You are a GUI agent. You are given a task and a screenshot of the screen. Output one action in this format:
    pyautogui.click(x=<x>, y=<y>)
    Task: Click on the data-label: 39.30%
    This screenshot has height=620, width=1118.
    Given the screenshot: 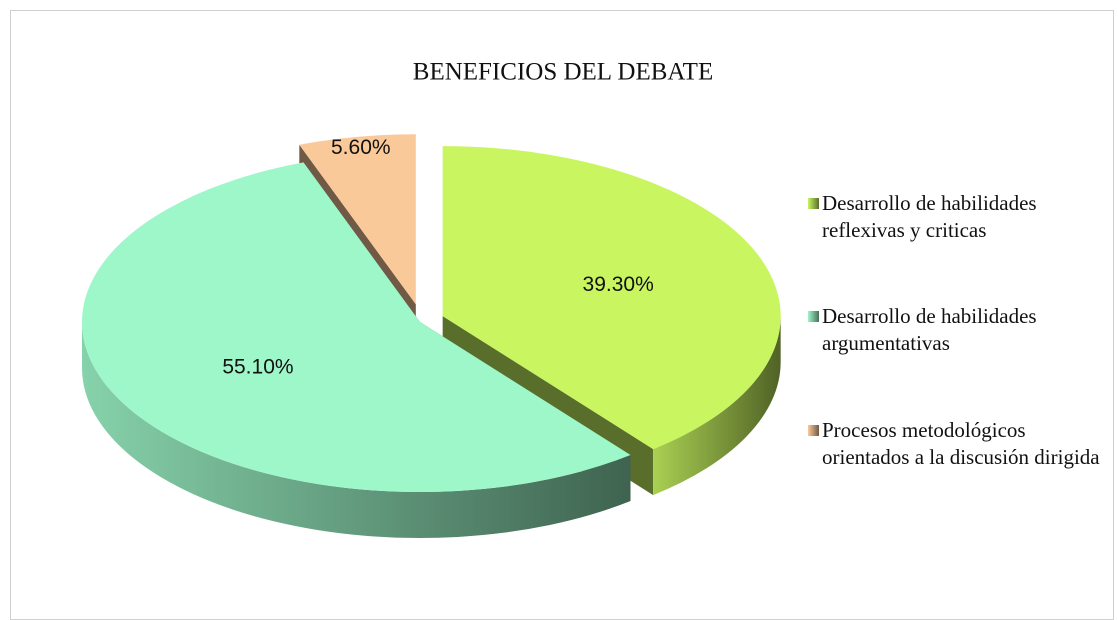 What is the action you would take?
    pyautogui.click(x=618, y=284)
    